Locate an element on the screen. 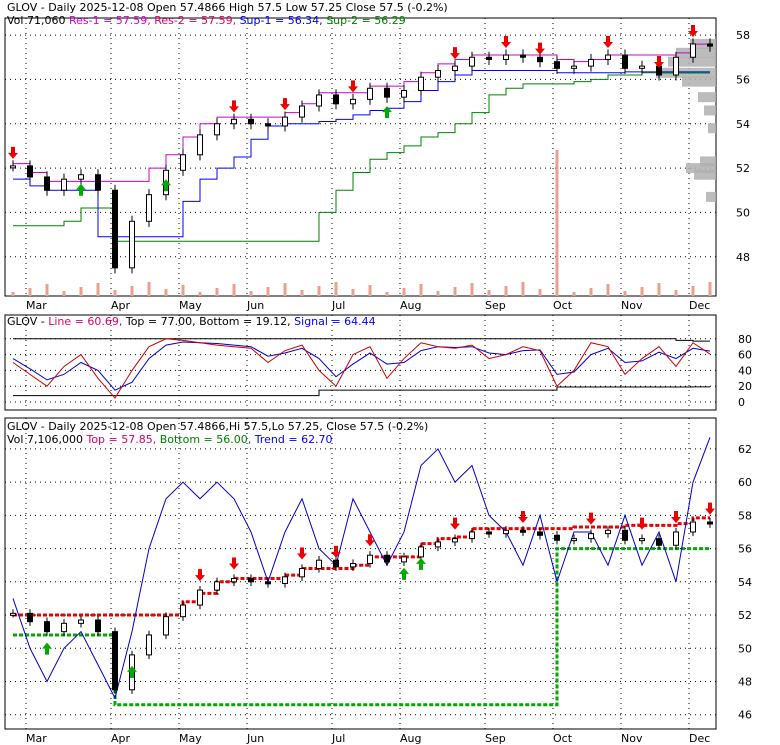 The image size is (780, 745). stoch-header-part: Line = 60.69, is located at coordinates (87, 321).